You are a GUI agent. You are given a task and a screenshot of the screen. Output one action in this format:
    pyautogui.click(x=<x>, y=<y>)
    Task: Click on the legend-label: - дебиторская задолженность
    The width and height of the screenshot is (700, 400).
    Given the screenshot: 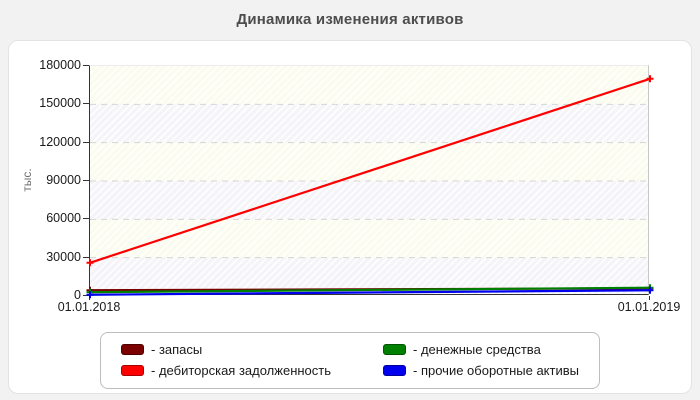 What is the action you would take?
    pyautogui.click(x=241, y=370)
    